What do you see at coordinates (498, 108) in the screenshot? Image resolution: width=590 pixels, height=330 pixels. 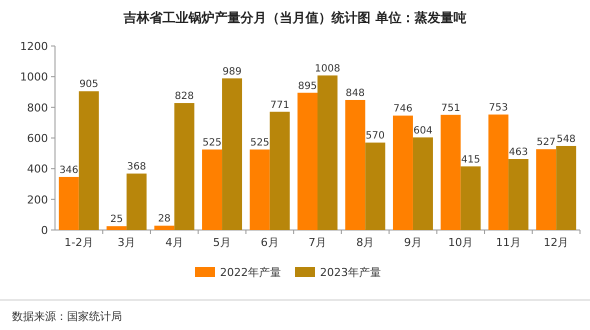 I see `data-label: 753` at bounding box center [498, 108].